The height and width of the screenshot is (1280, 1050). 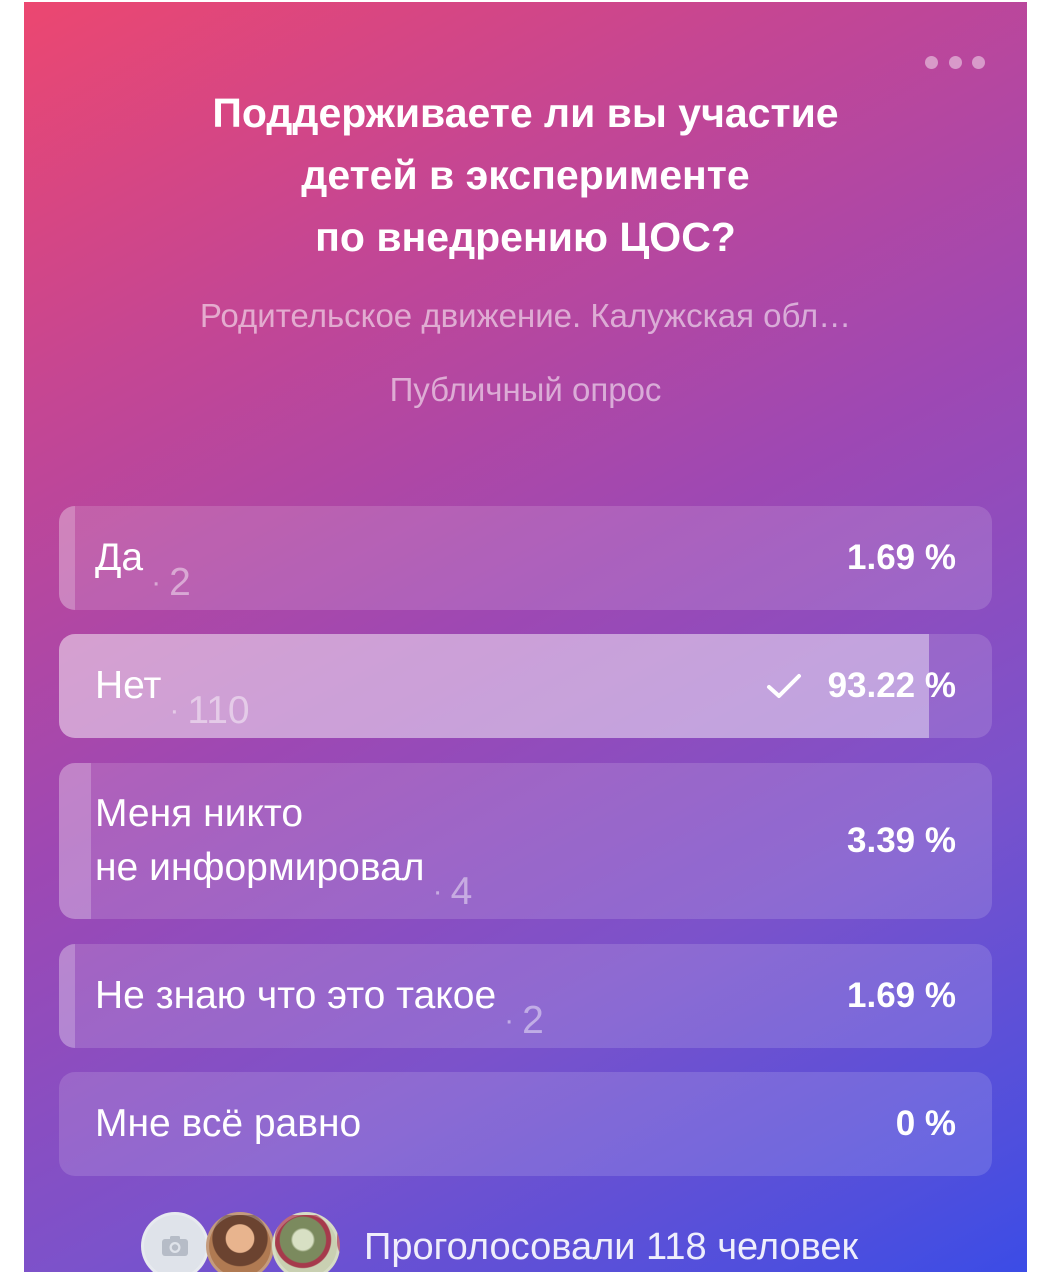 What do you see at coordinates (925, 1123) in the screenshot?
I see `option-percent: 0 %` at bounding box center [925, 1123].